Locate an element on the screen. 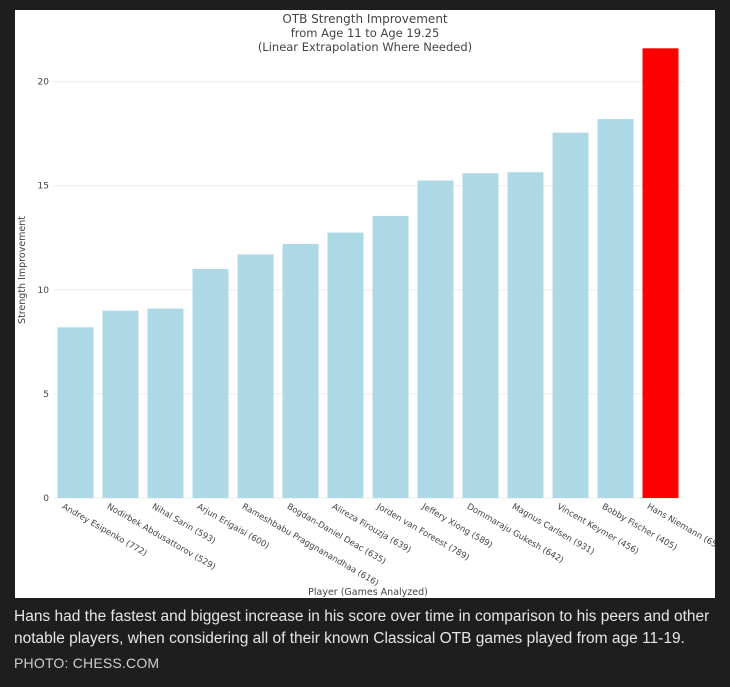 This screenshot has width=730, height=687. y-axis-title: Strength Improvement is located at coordinates (22, 270).